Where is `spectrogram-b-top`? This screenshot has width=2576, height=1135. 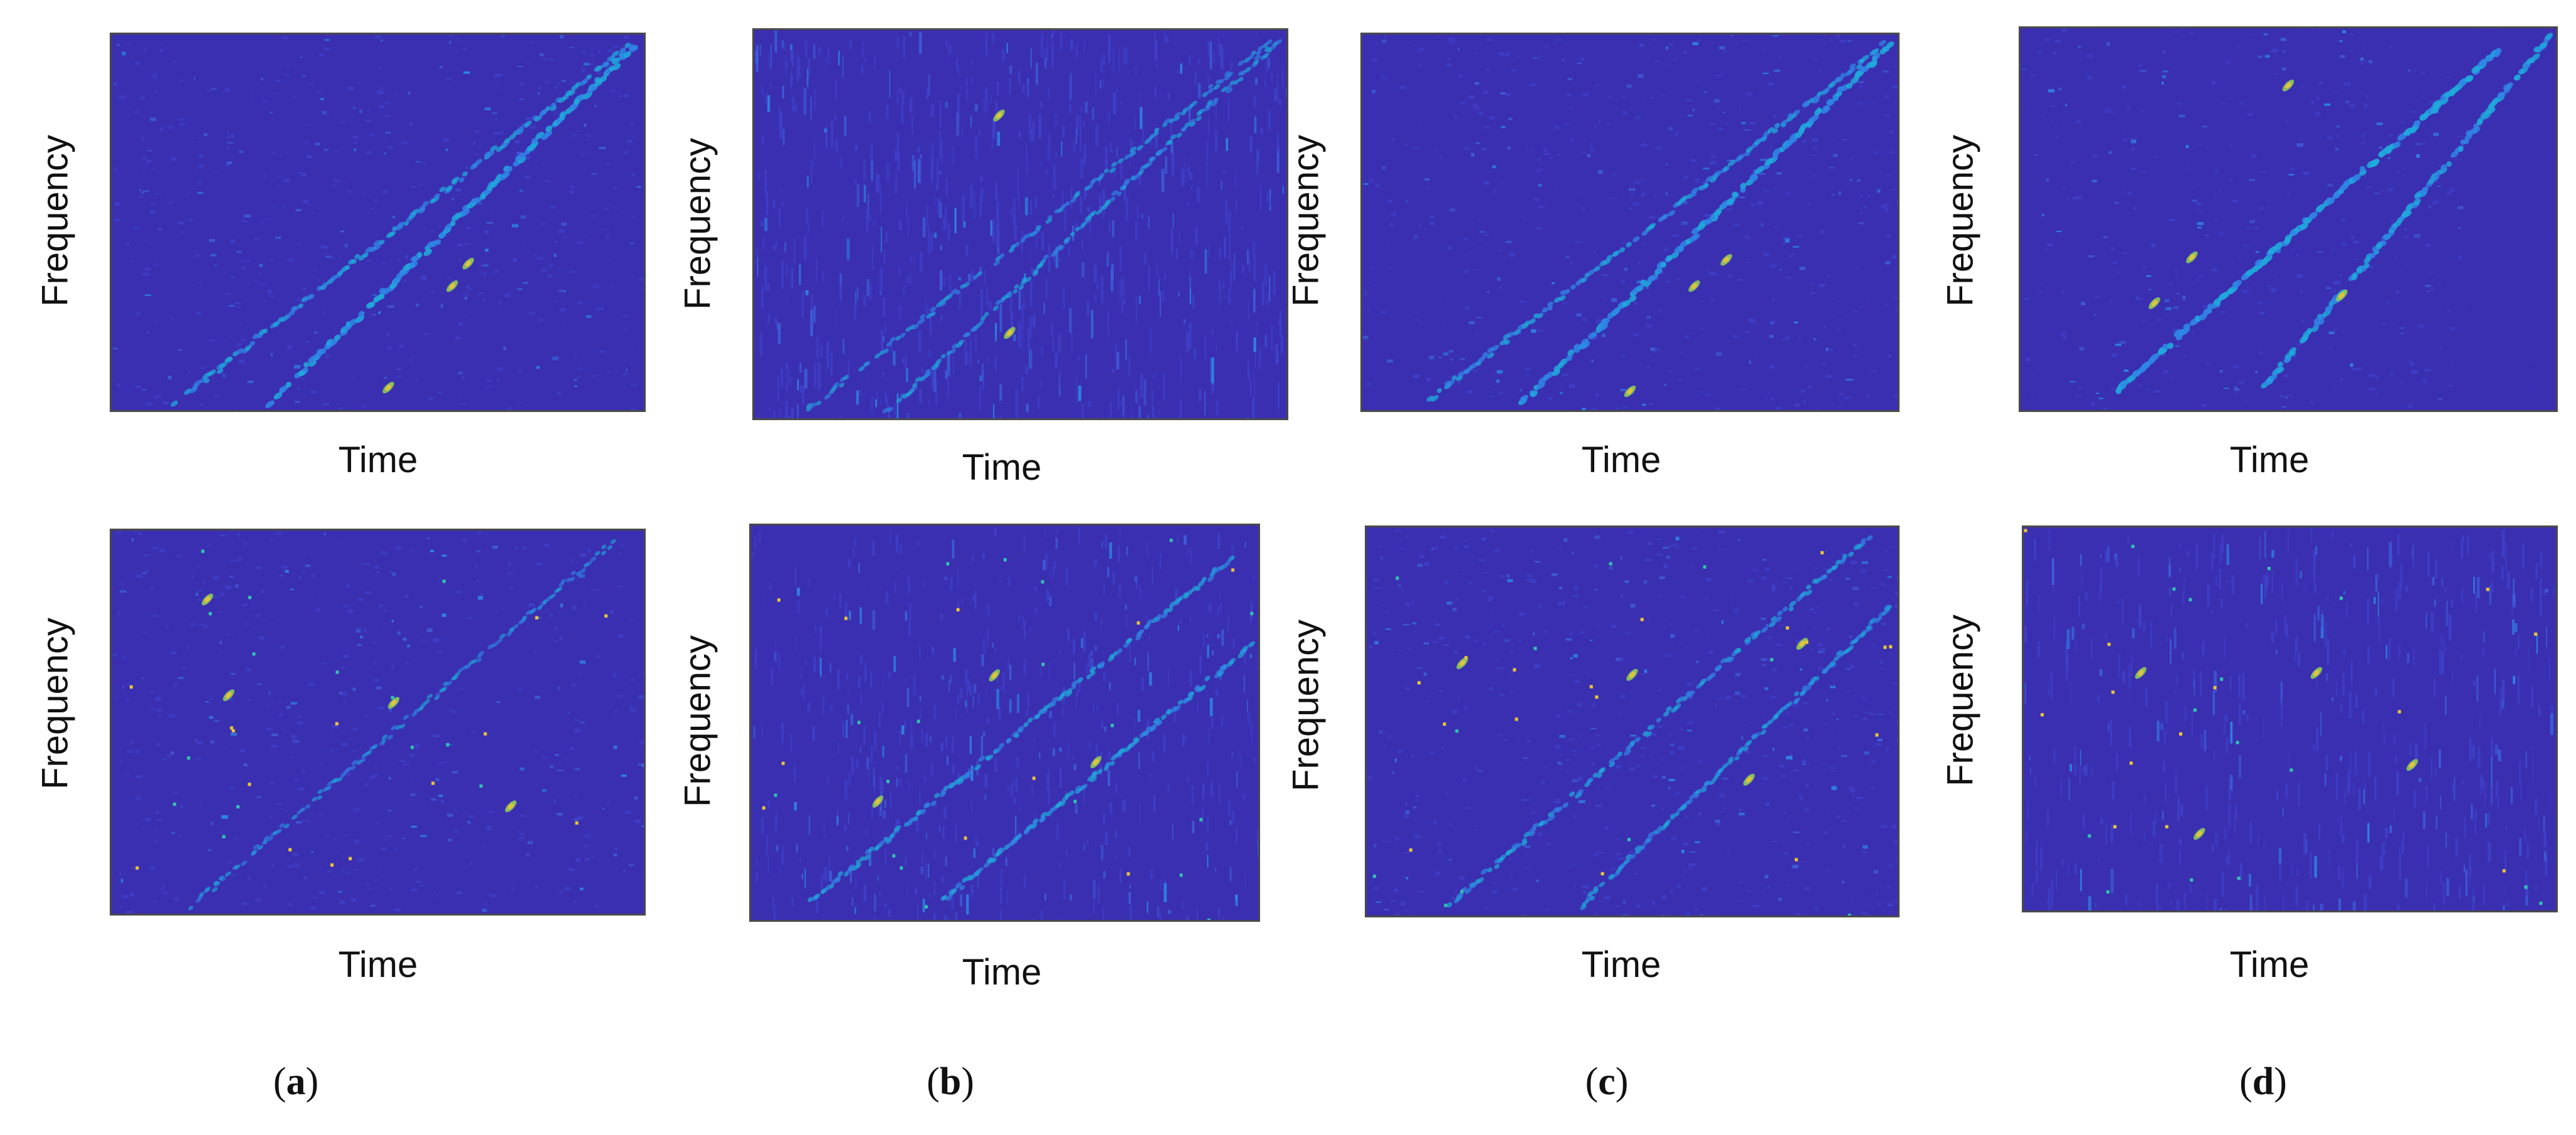
spectrogram-b-top is located at coordinates (1020, 224).